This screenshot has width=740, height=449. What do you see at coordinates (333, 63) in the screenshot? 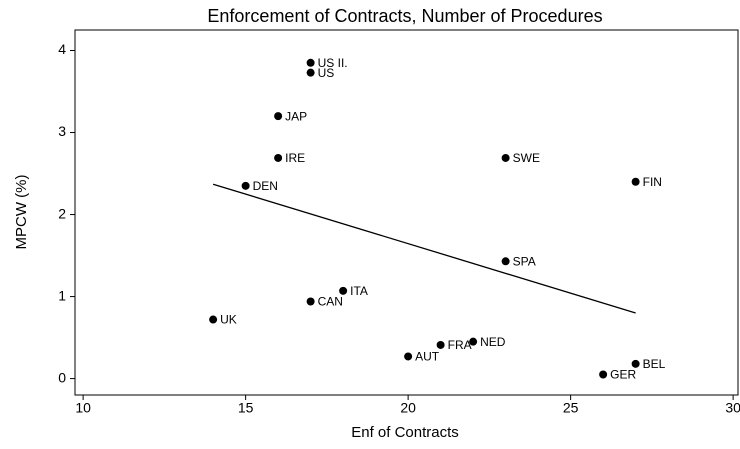
I see `point-label: US II.` at bounding box center [333, 63].